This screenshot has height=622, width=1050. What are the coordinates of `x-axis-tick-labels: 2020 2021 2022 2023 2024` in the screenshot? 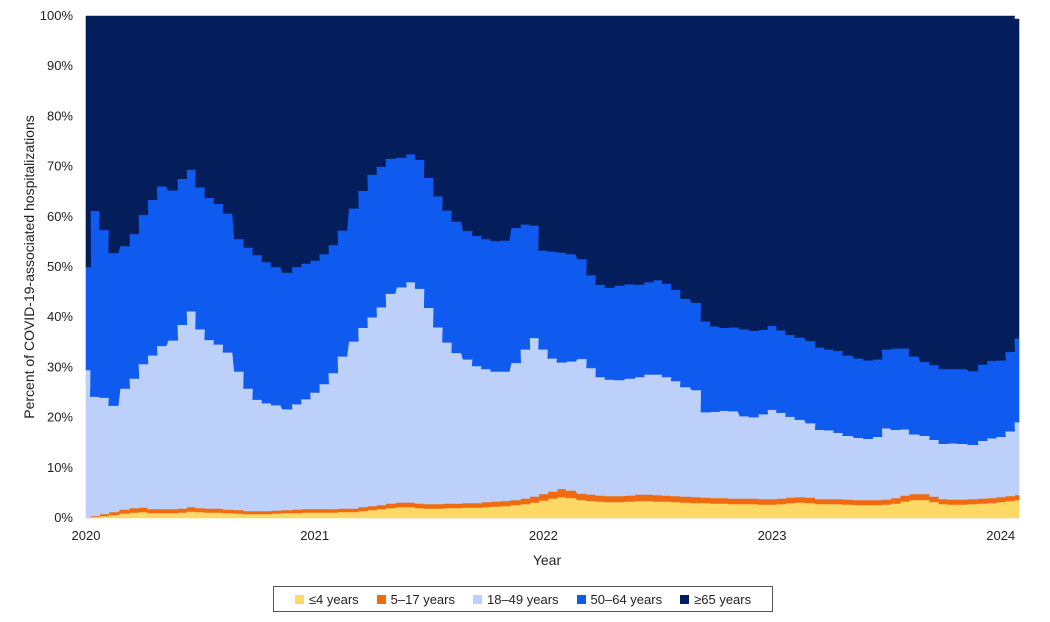 It's located at (544, 535).